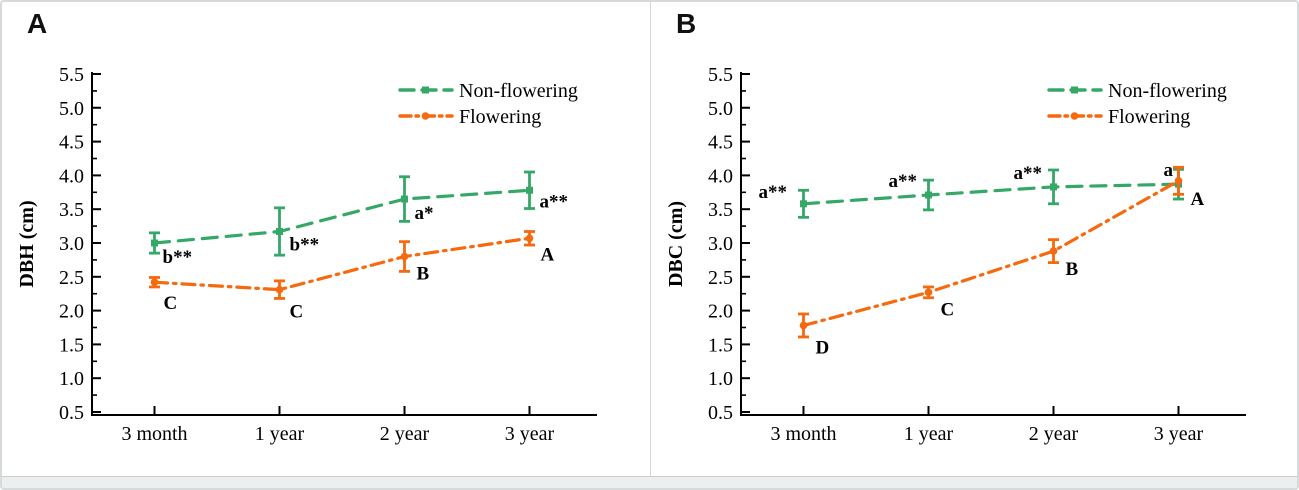 This screenshot has width=1299, height=490. What do you see at coordinates (37, 23) in the screenshot?
I see `panel-letter-a: A` at bounding box center [37, 23].